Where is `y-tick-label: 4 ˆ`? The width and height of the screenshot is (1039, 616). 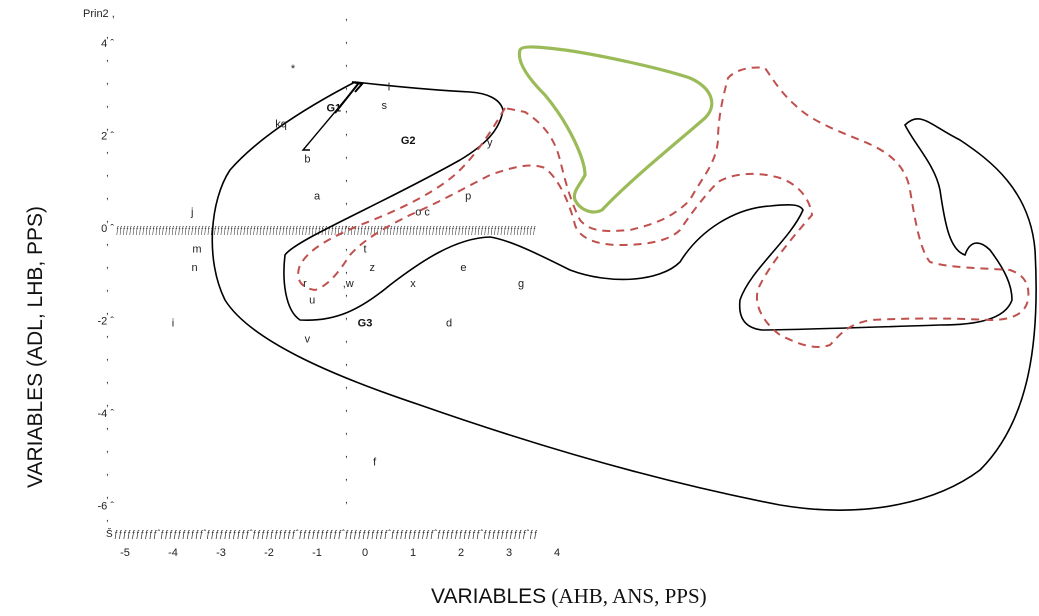
y-tick-label: 4 ˆ is located at coordinates (107, 44).